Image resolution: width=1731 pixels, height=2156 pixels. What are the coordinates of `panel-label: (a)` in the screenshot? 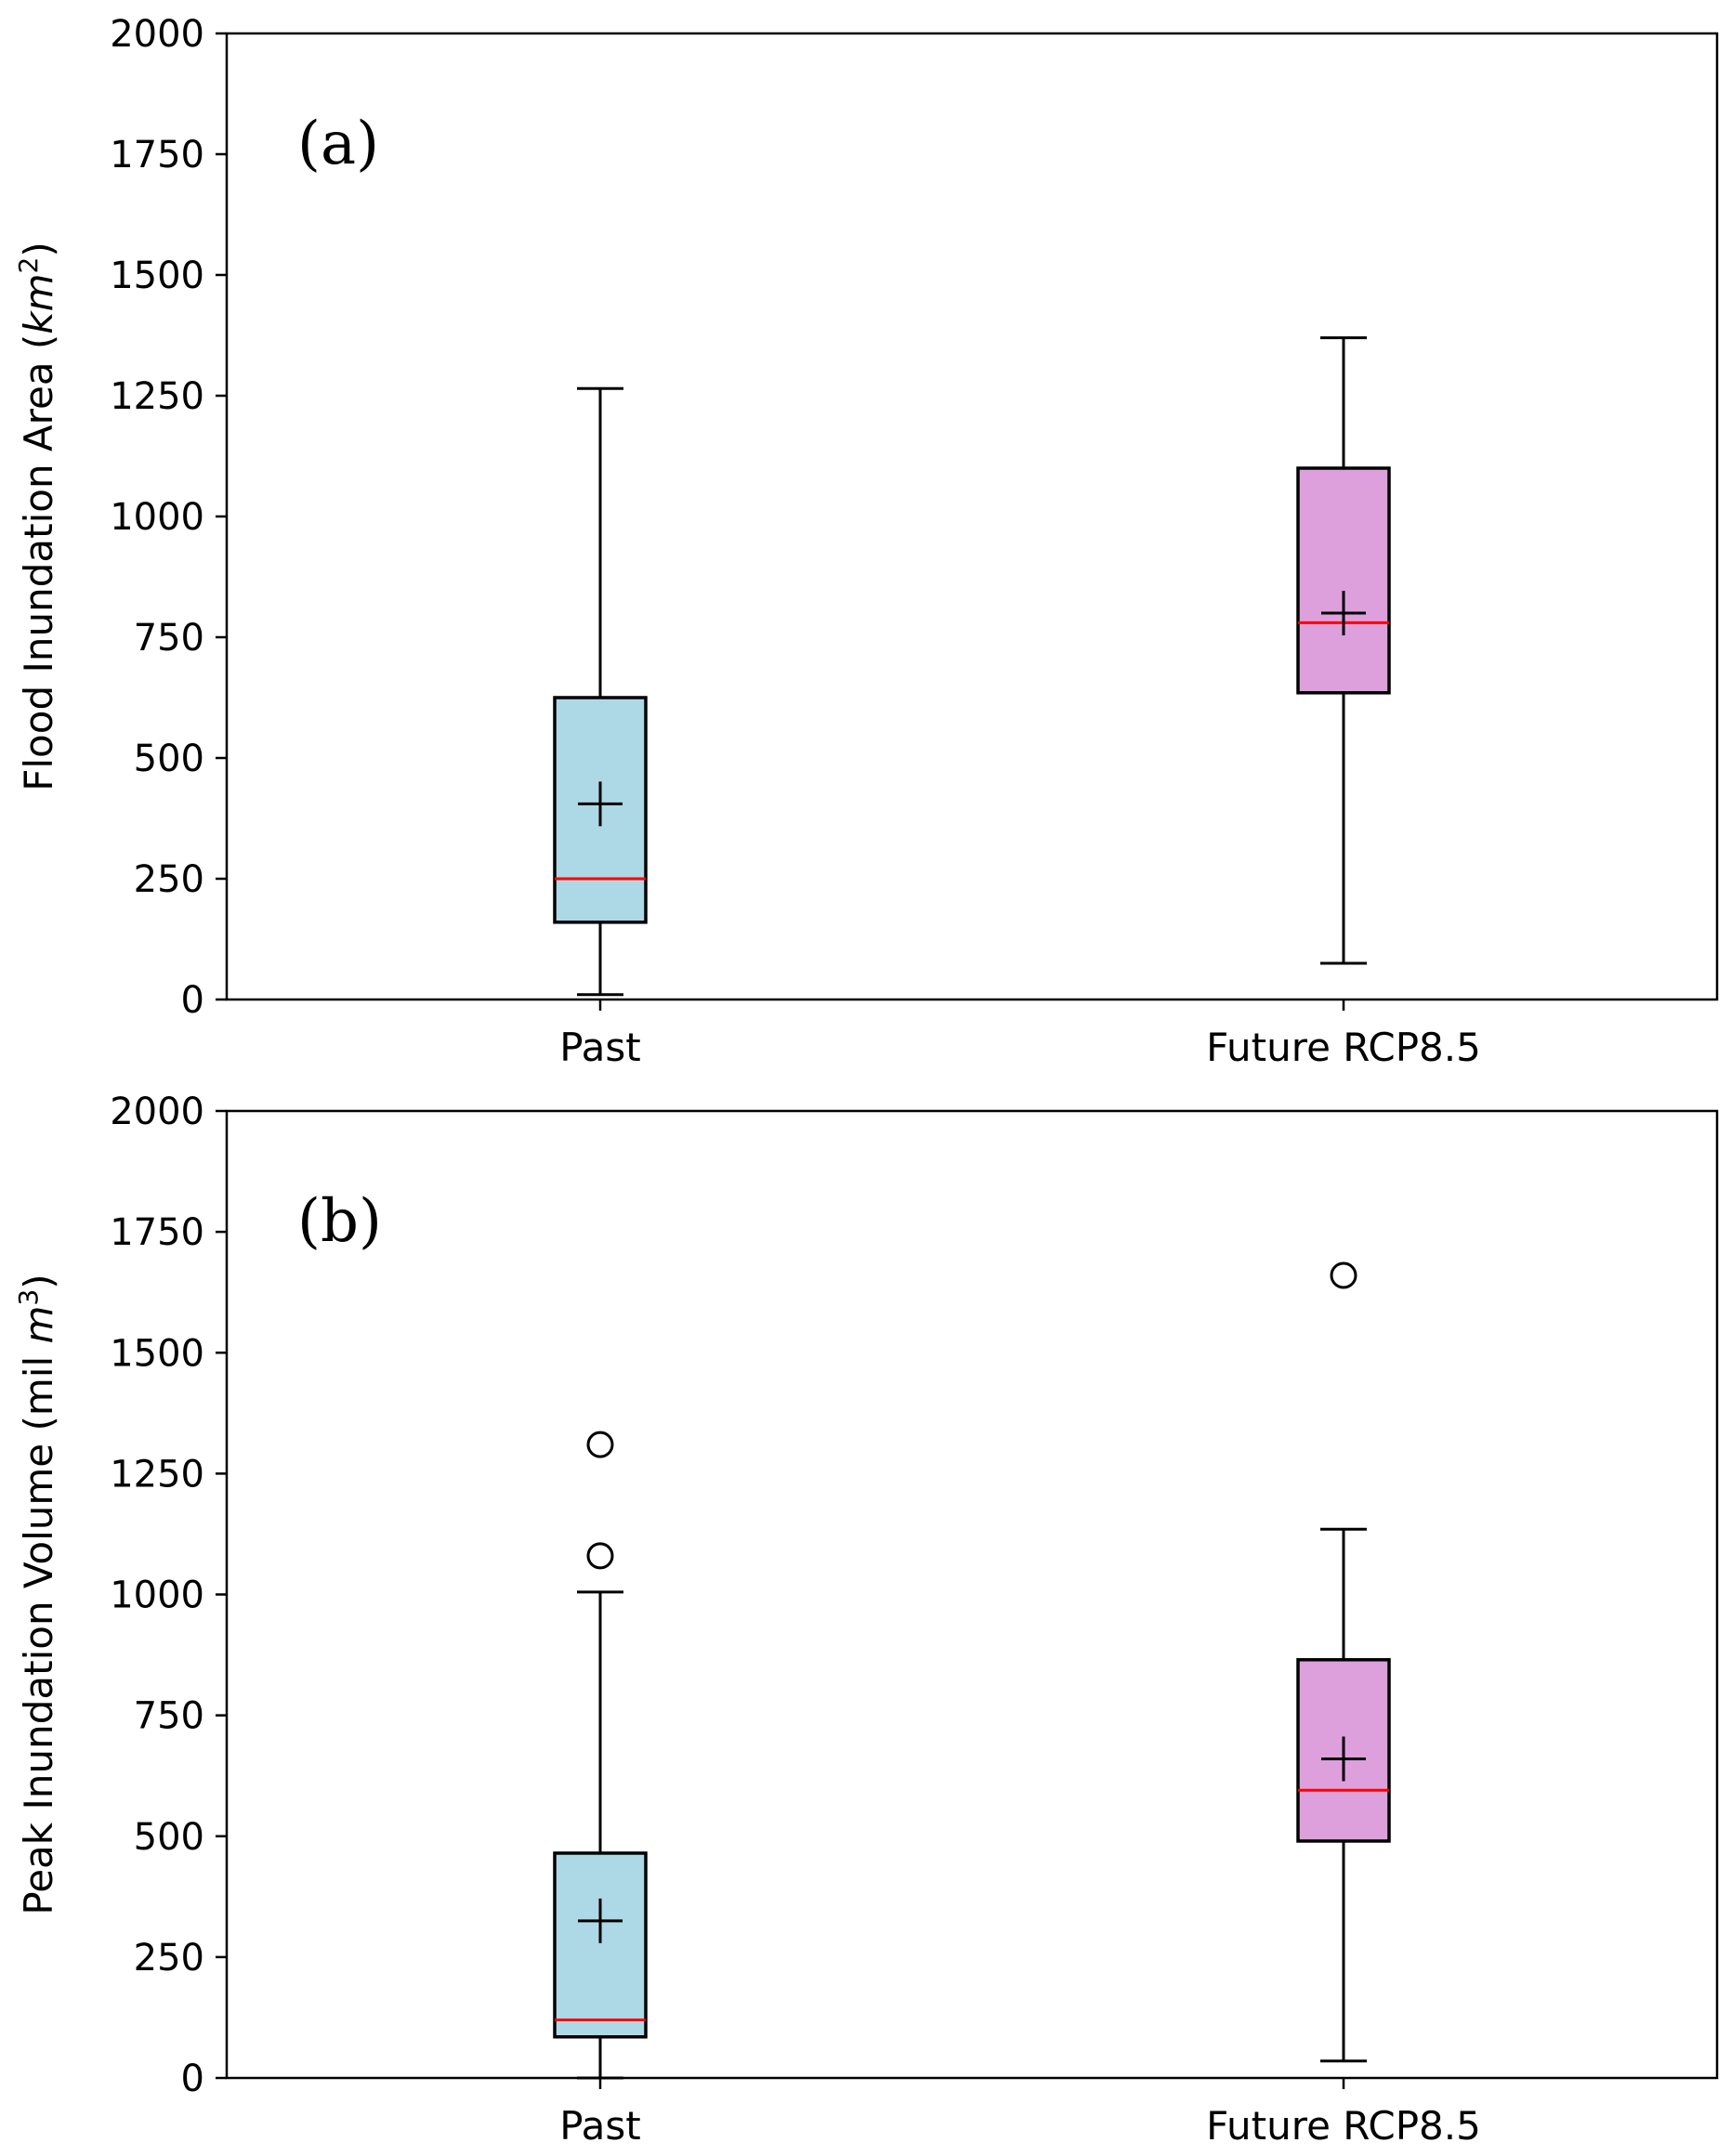 It's located at (338, 144).